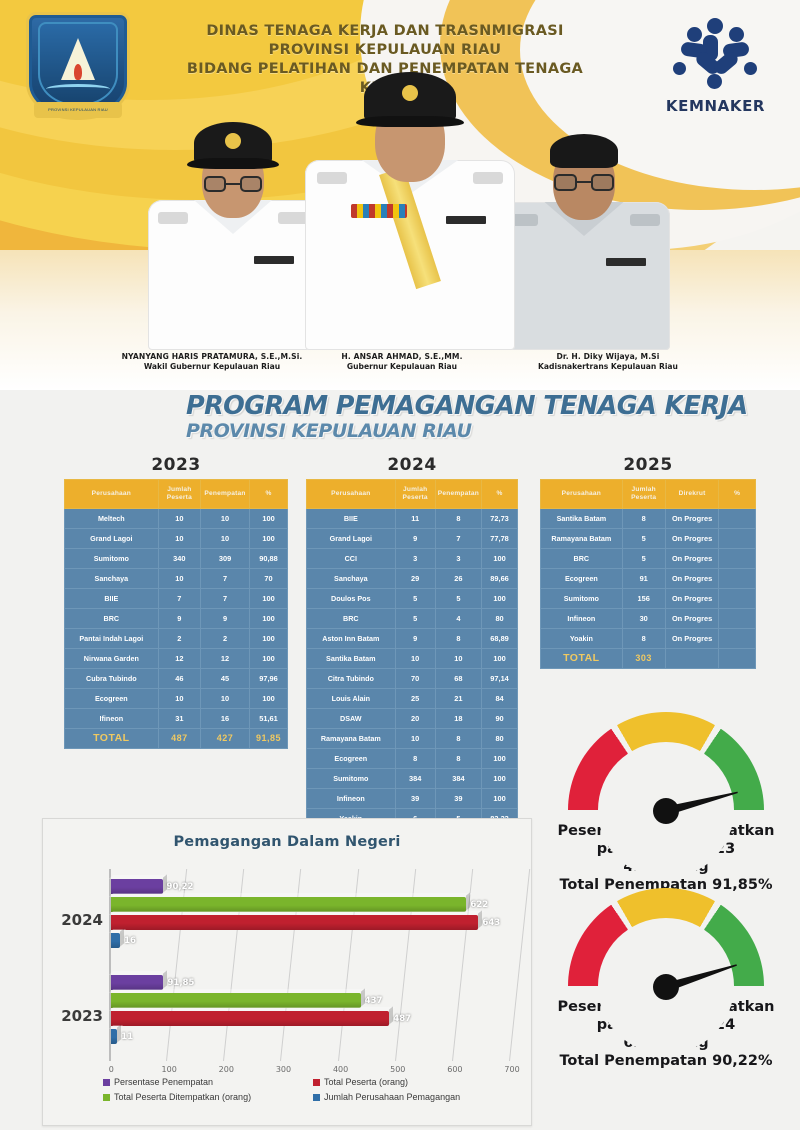 The width and height of the screenshot is (800, 1130). I want to click on cell-value-2: 4, so click(458, 618).